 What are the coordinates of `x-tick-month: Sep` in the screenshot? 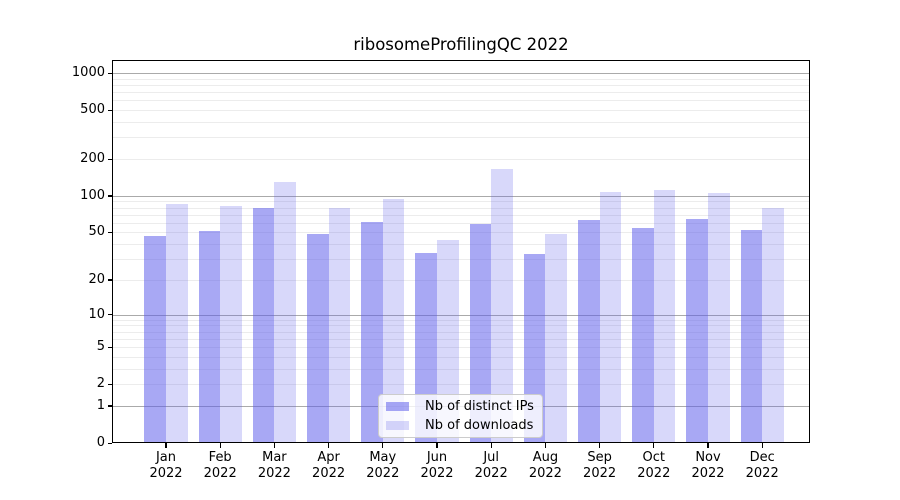 It's located at (599, 457).